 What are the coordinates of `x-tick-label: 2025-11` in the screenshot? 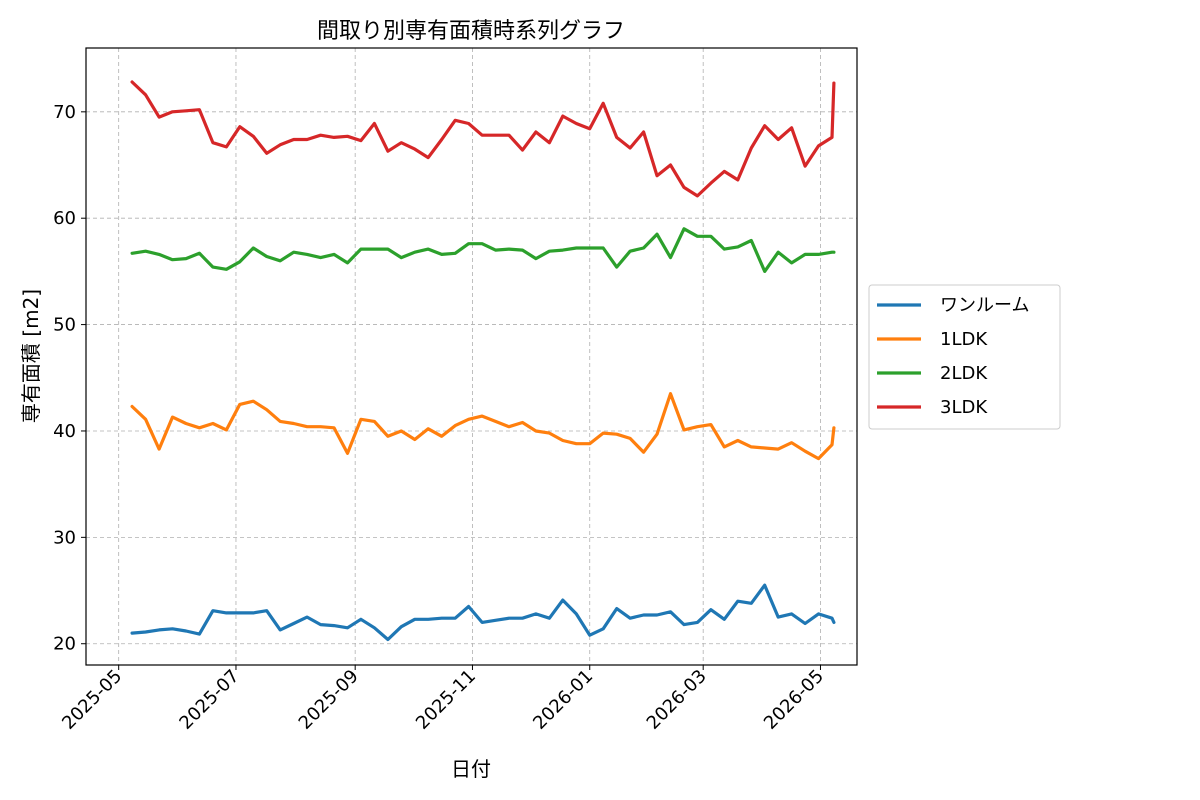 It's located at (446, 700).